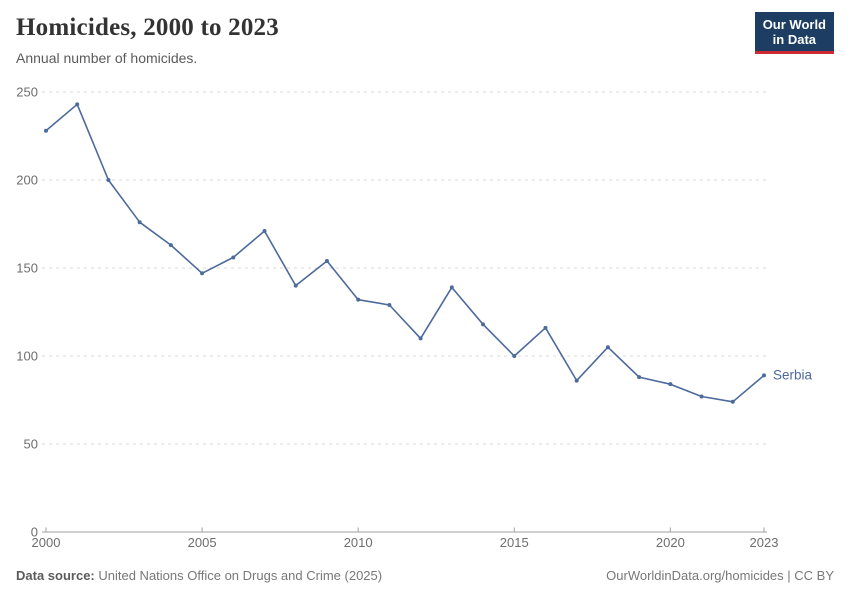  I want to click on data-point-2017, so click(576, 380).